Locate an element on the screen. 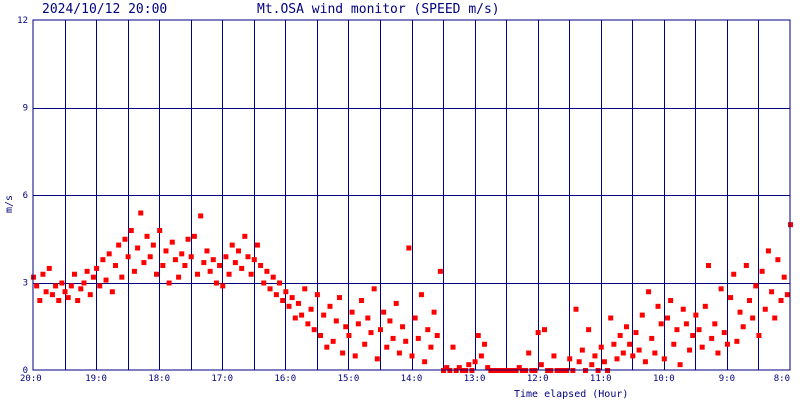 This screenshot has height=400, width=800. x-tick-label: 9:0 is located at coordinates (727, 379).